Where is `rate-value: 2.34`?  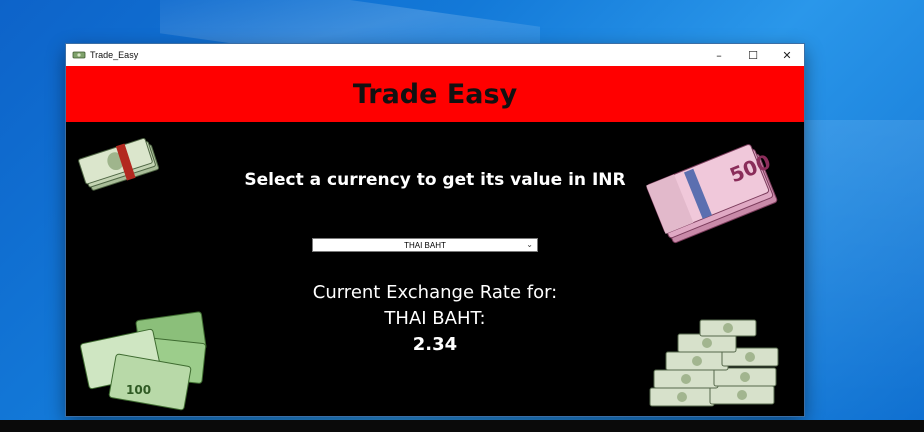
rate-value: 2.34 is located at coordinates (435, 344).